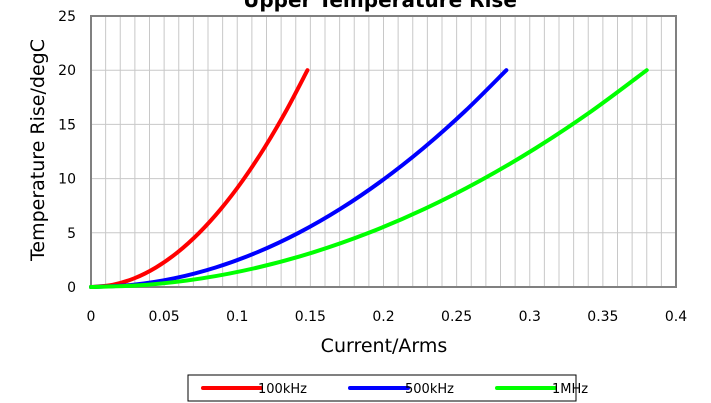 The width and height of the screenshot is (711, 403). What do you see at coordinates (570, 389) in the screenshot?
I see `legend-label-1mhz: 1MHz` at bounding box center [570, 389].